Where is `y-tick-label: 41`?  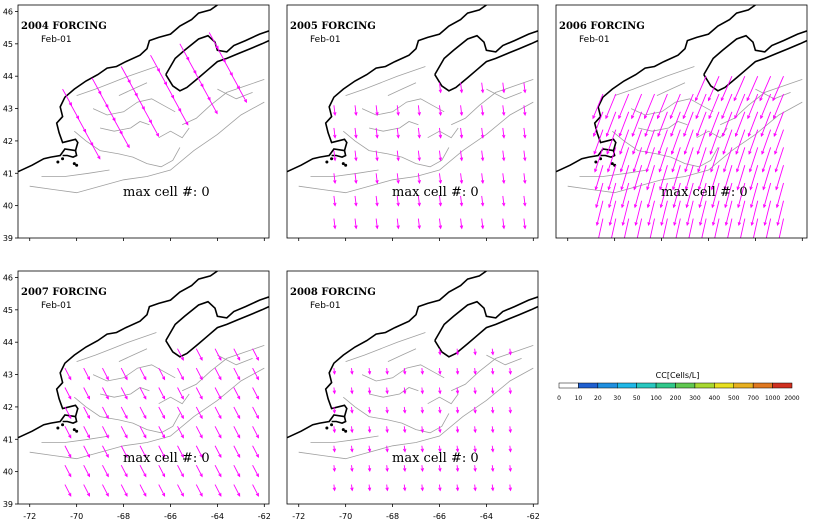
y-tick-label: 41 is located at coordinates (8, 439).